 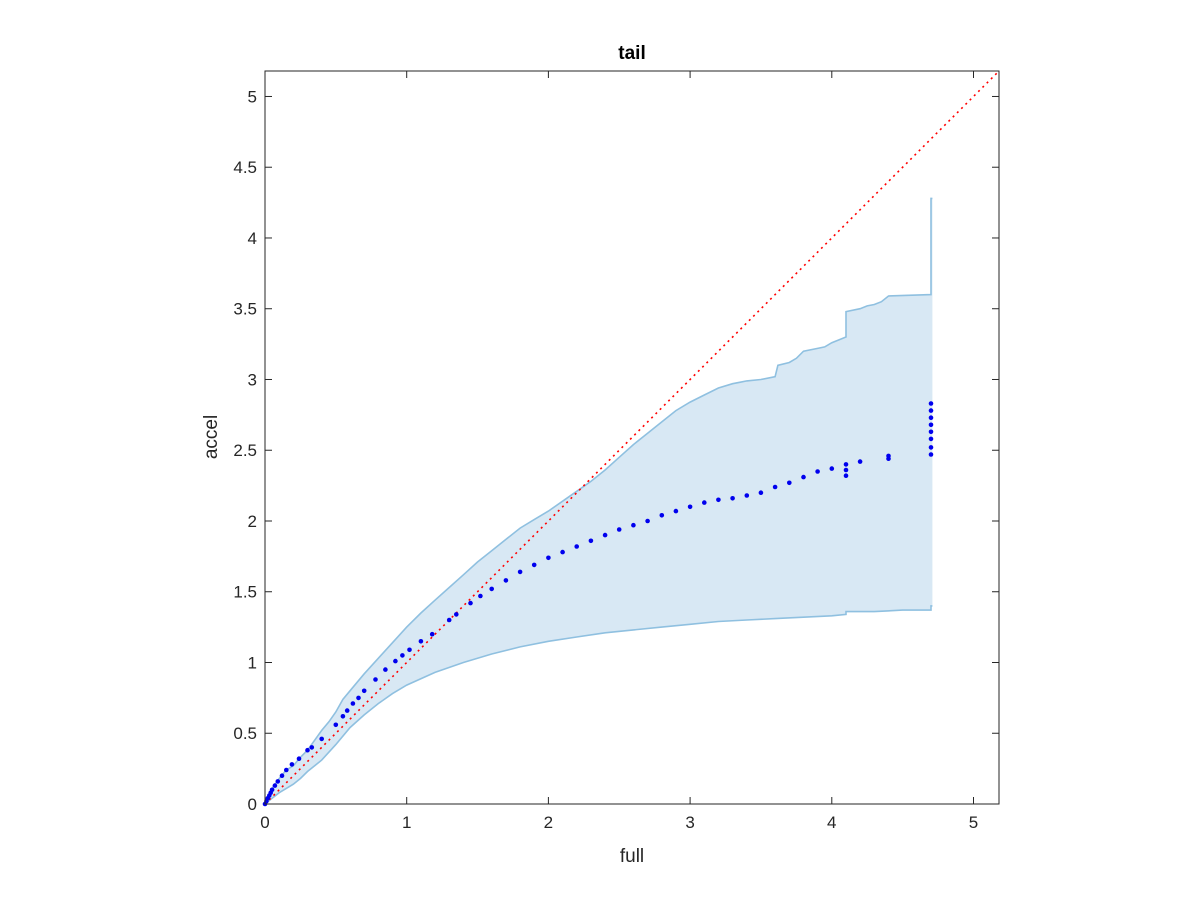 I want to click on y-tick-label: 0.5, so click(x=245, y=733).